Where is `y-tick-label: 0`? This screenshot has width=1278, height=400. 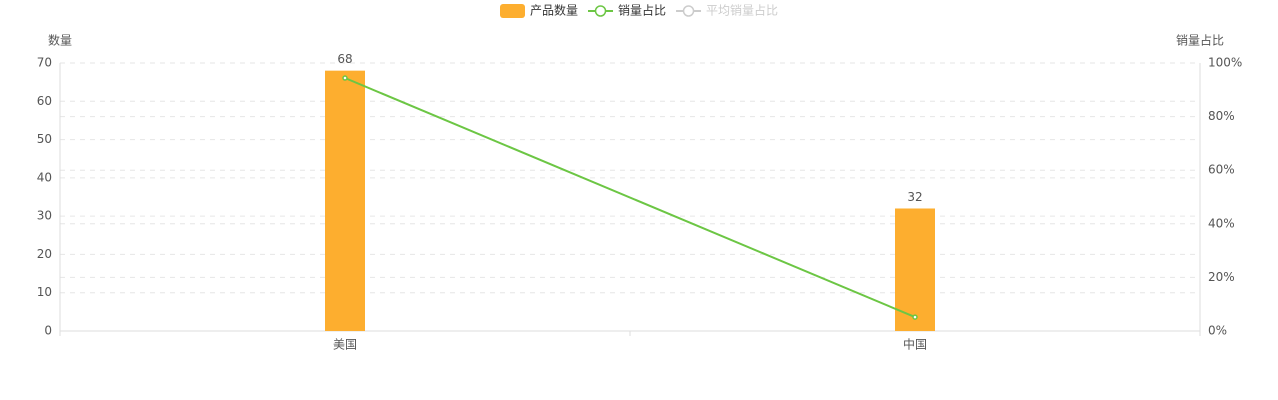 y-tick-label: 0 is located at coordinates (48, 331).